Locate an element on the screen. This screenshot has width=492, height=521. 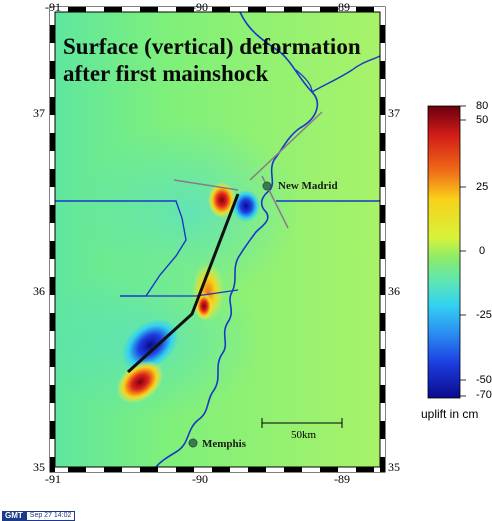
lon-tick-top-west: -91 is located at coordinates (53, 7).